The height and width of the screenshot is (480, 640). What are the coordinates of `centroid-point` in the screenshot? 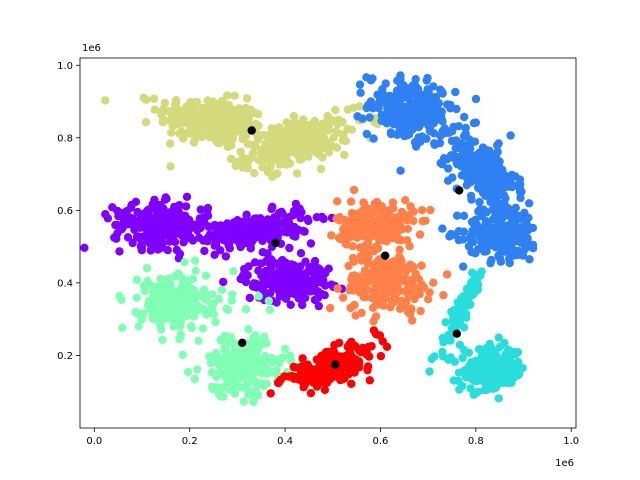 It's located at (335, 364).